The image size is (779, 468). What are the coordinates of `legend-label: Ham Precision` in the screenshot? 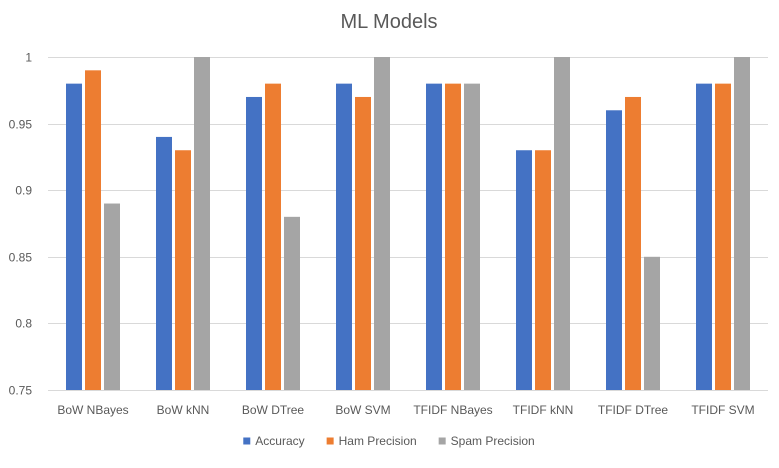 It's located at (378, 441).